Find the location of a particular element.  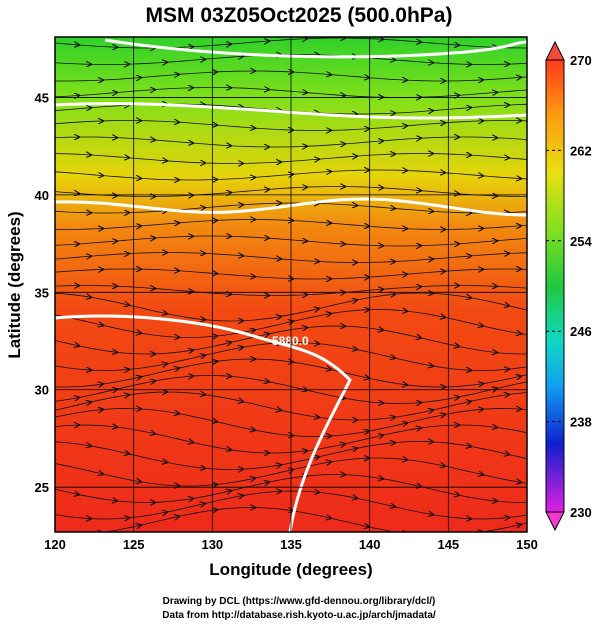

y-tick-label: 35 is located at coordinates (42, 292).